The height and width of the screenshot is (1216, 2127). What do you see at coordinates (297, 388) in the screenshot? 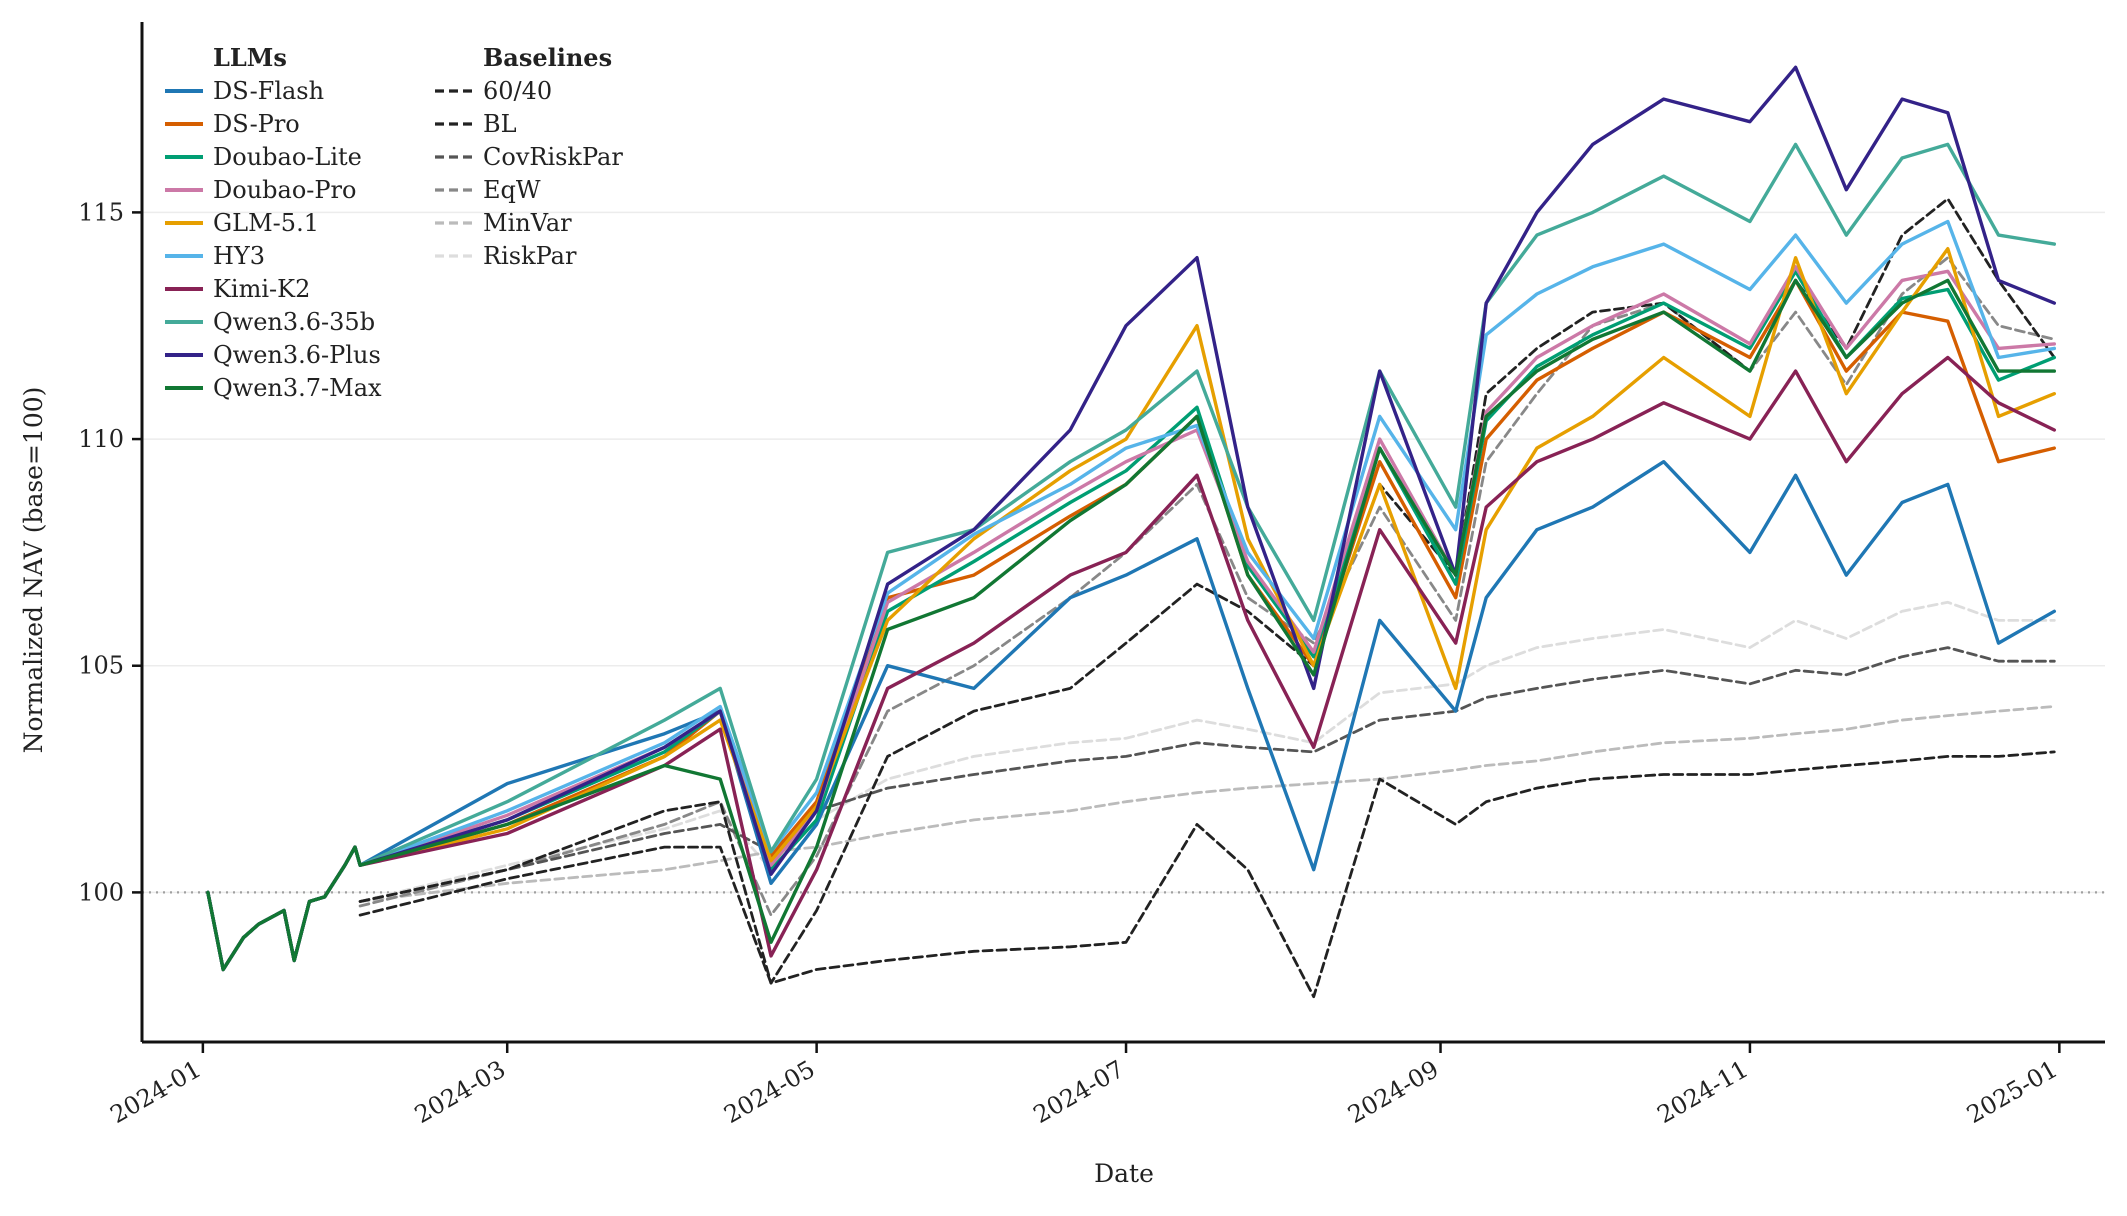
I see `legend-label-qwen3-7-max: Qwen3.7-Max` at bounding box center [297, 388].